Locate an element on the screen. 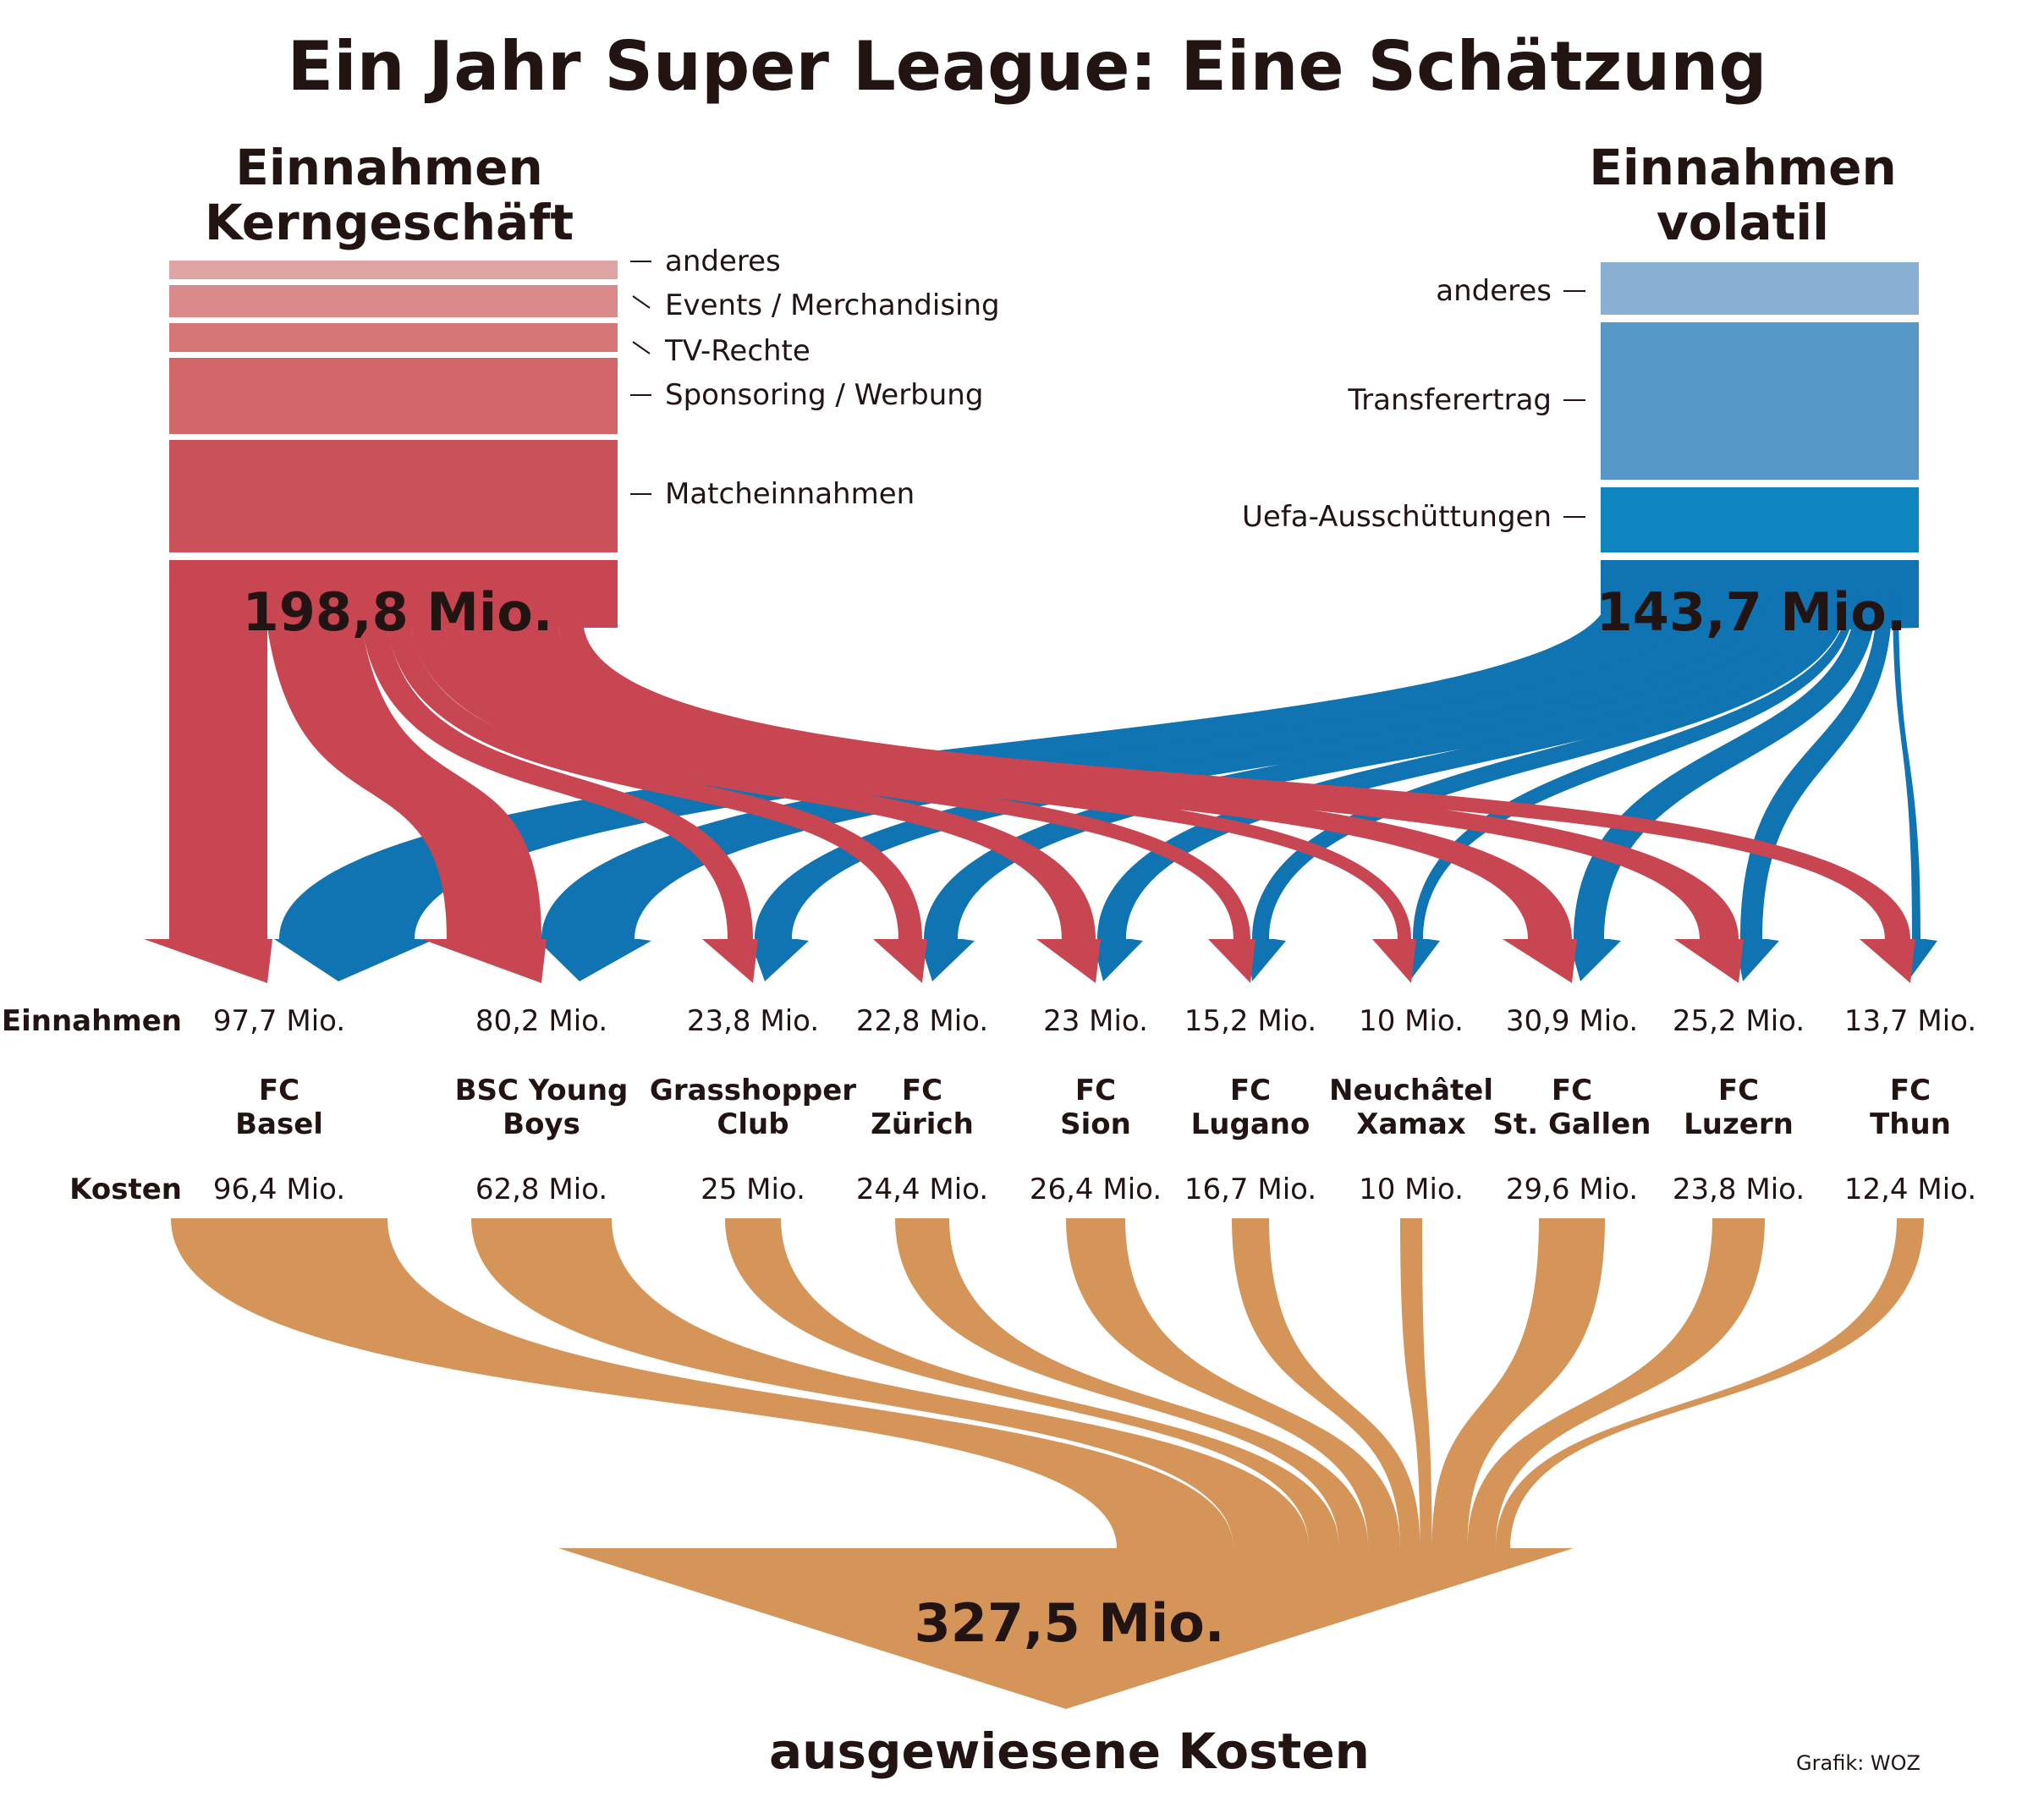  club-costs-value: 62,8 Mio. is located at coordinates (541, 1189).